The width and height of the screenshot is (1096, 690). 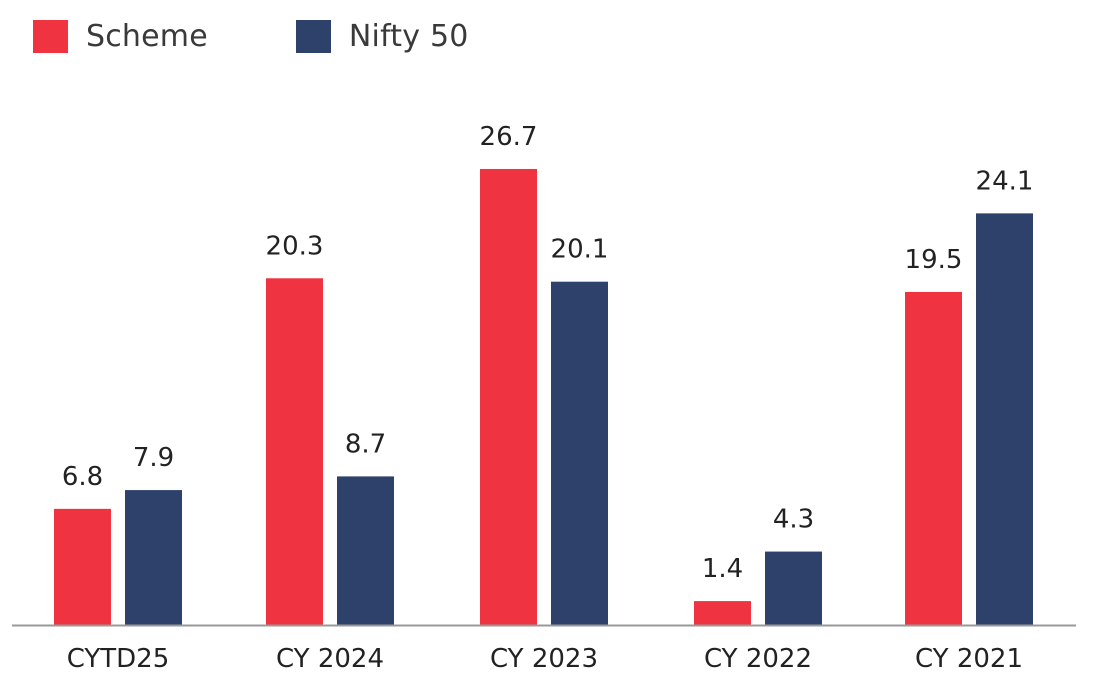 What do you see at coordinates (793, 520) in the screenshot?
I see `data-label-nifty-50-cy-2022: 4.3` at bounding box center [793, 520].